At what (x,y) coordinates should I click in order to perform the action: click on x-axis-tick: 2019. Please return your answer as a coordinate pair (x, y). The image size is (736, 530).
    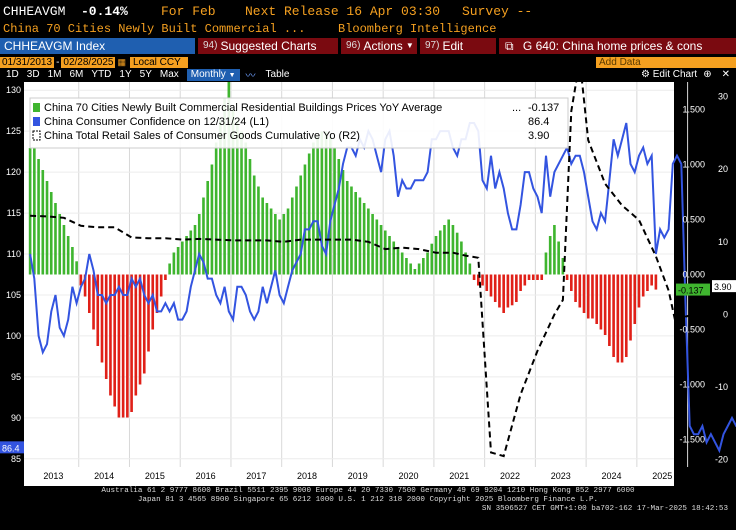
    Looking at the image, I should click on (358, 476).